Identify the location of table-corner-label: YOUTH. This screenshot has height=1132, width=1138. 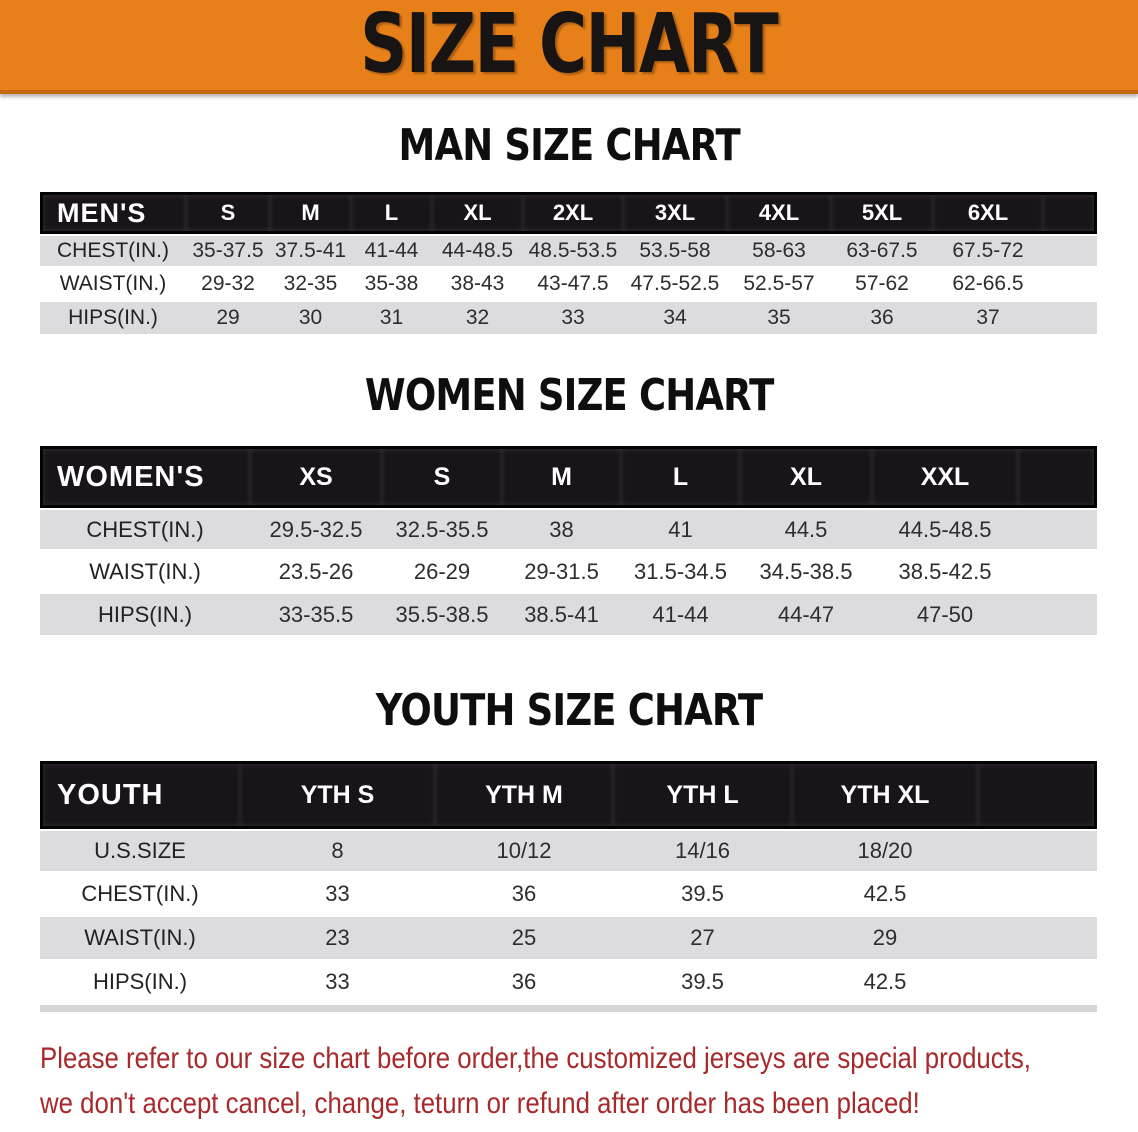
(140, 795).